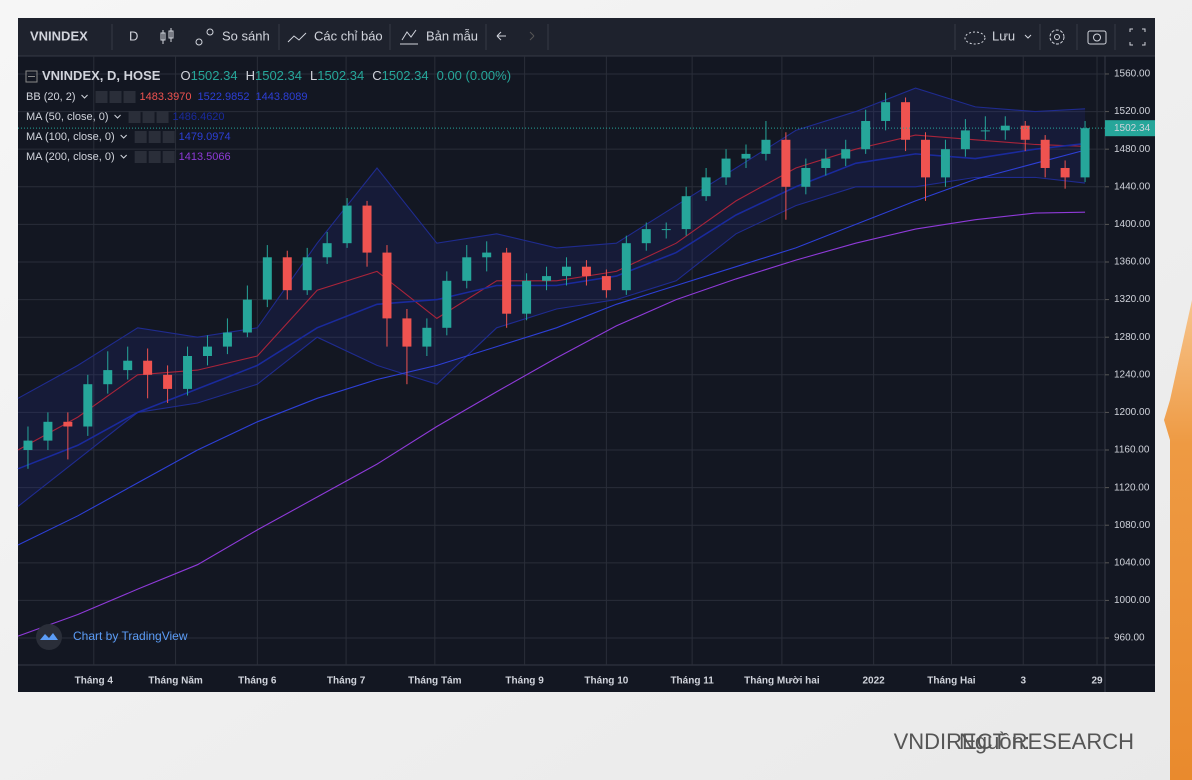 Image resolution: width=1192 pixels, height=780 pixels. I want to click on y-tick-label: 1560.00, so click(1132, 74).